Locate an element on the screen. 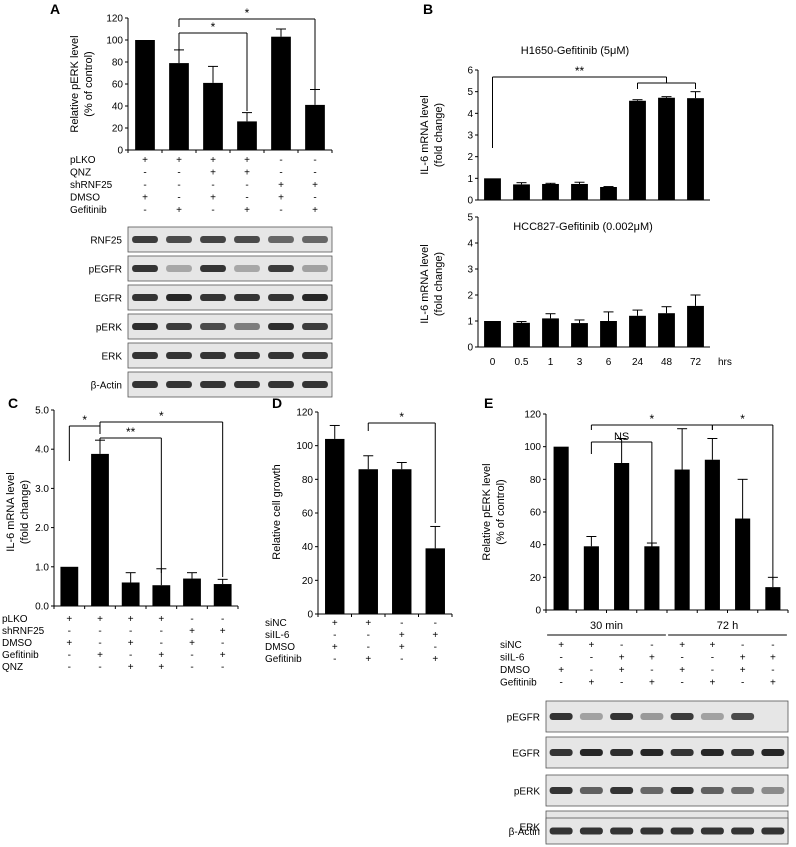  panel-b-bottom-y-tick-label: 5 is located at coordinates (470, 218).